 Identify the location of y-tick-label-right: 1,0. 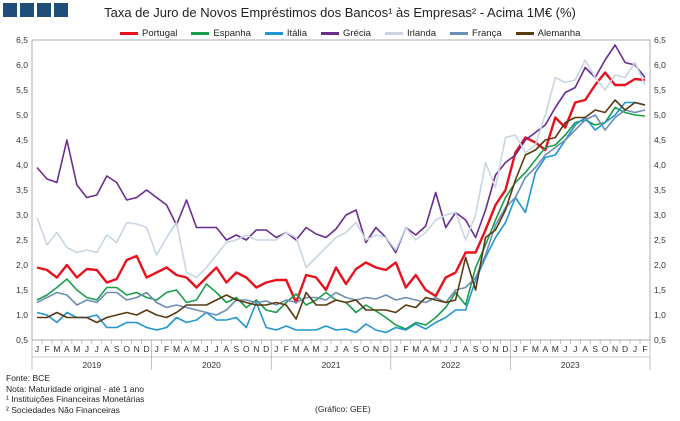
(660, 315).